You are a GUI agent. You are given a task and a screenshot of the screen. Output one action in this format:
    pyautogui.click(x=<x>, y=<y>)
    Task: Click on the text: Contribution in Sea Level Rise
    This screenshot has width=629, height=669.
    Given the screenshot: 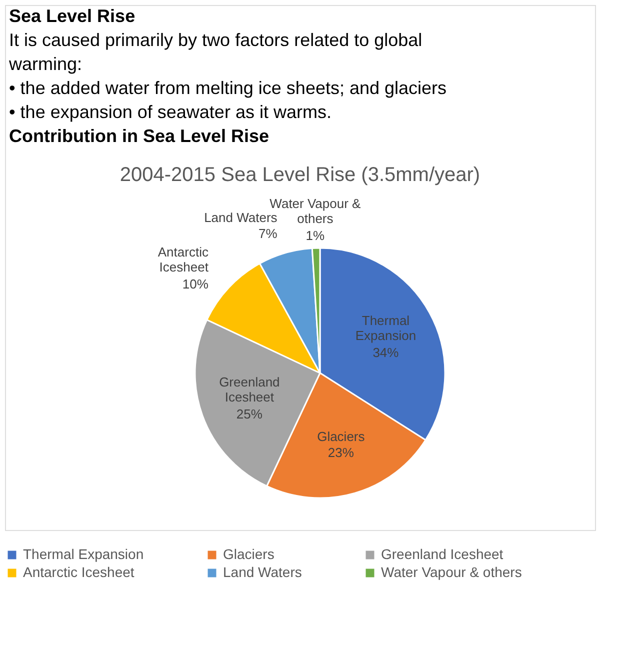 What is the action you would take?
    pyautogui.click(x=139, y=136)
    